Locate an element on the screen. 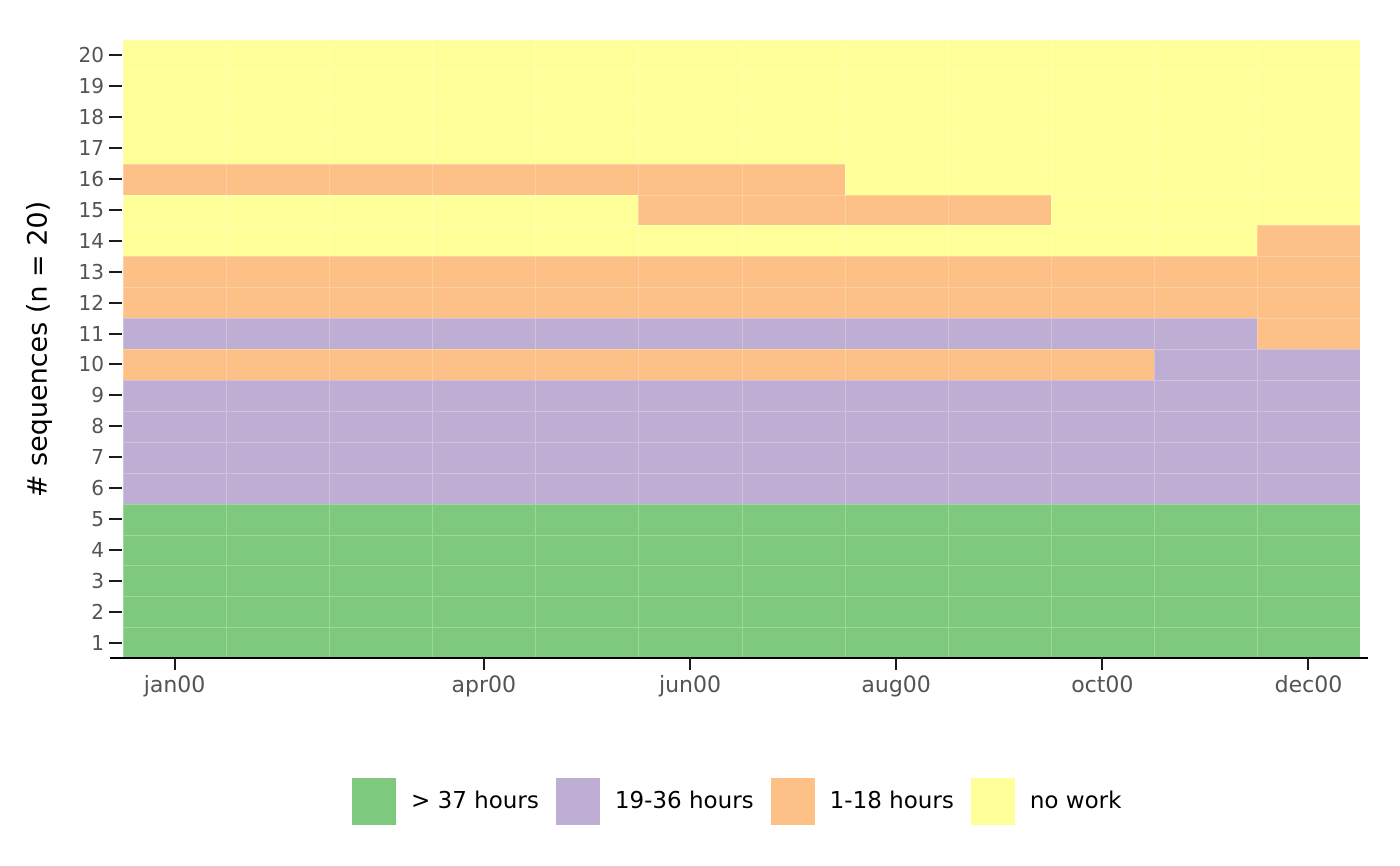 The height and width of the screenshot is (866, 1400). x-axis-line is located at coordinates (739, 658).